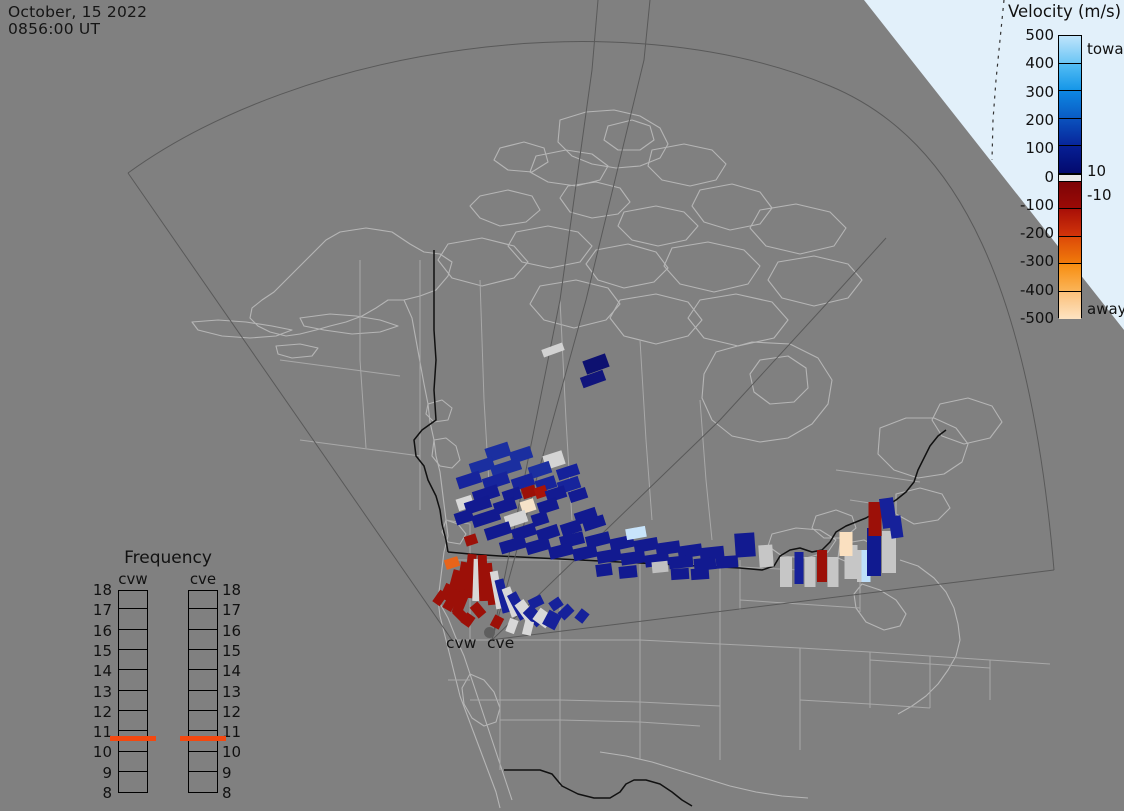 The width and height of the screenshot is (1124, 811). Describe the element at coordinates (232, 671) in the screenshot. I see `frequency-tick-right-14: 14` at that location.